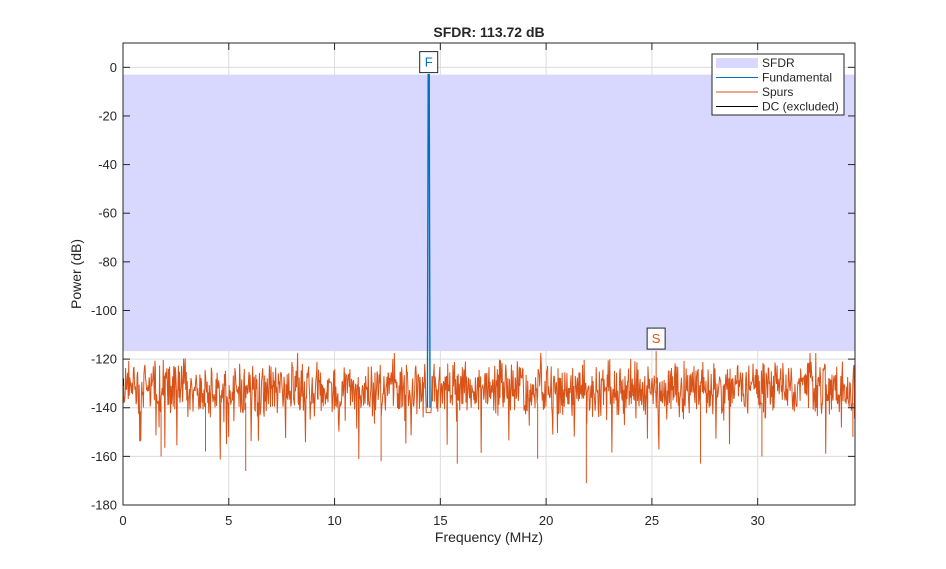 The width and height of the screenshot is (946, 569). What do you see at coordinates (104, 505) in the screenshot?
I see `y-tick-label: -180` at bounding box center [104, 505].